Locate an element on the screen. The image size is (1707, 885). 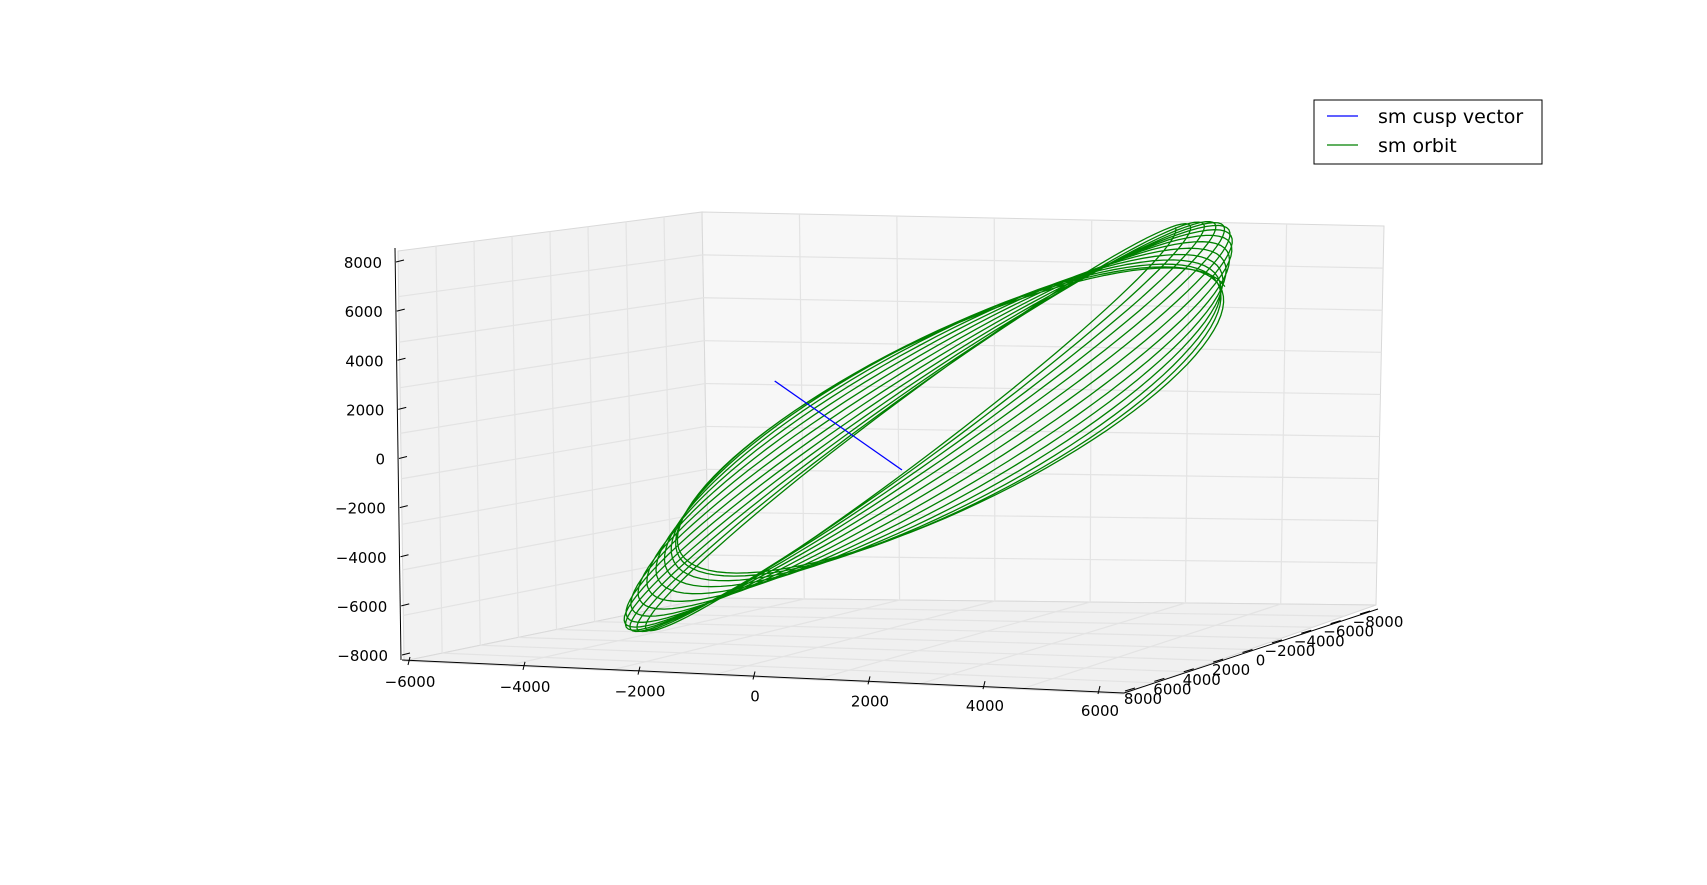
legend-label-cusp: sm cusp vector is located at coordinates (1450, 117).